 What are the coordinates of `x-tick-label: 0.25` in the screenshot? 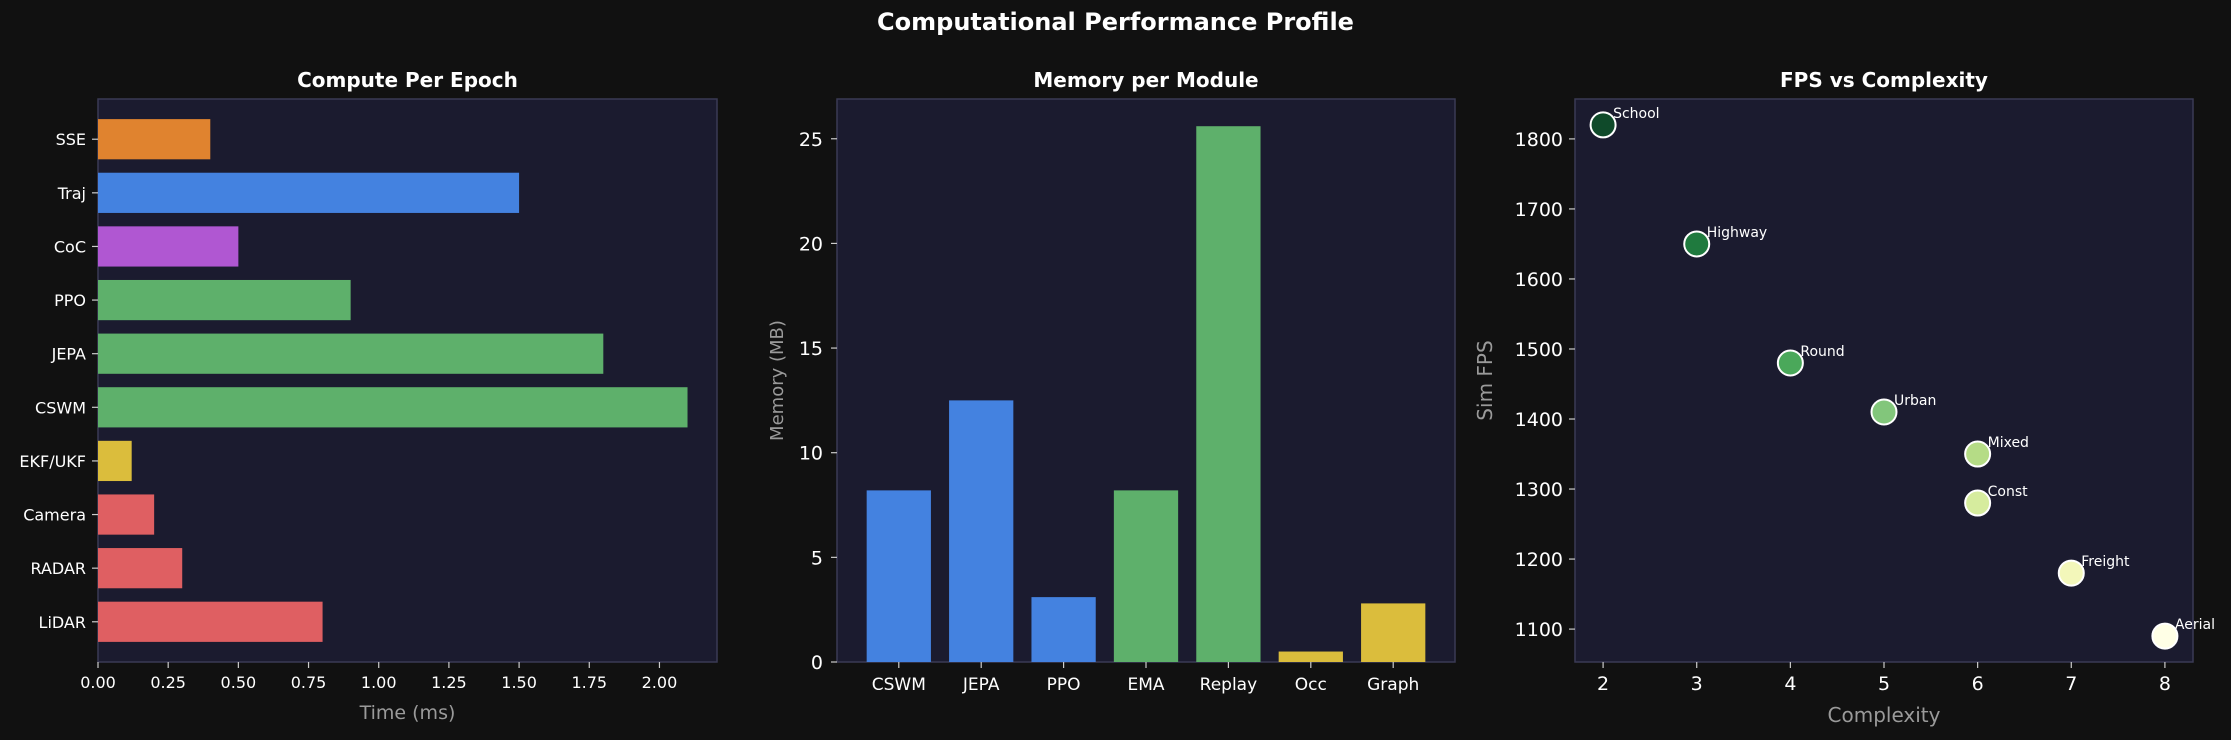 It's located at (168, 682).